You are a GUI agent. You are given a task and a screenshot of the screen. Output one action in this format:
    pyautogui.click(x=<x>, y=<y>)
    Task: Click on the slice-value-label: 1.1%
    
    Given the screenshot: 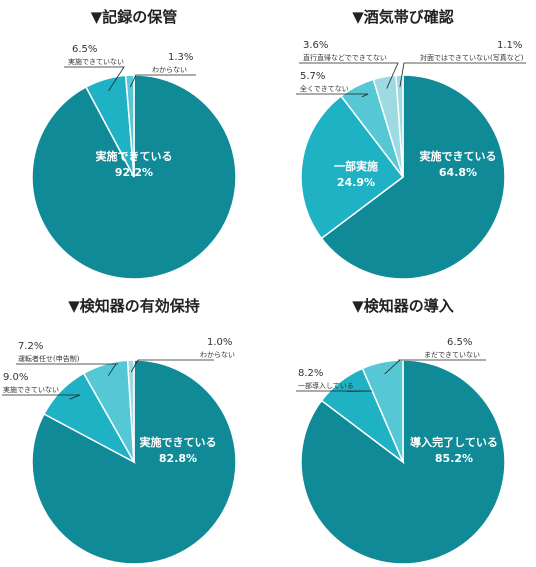 What is the action you would take?
    pyautogui.click(x=509, y=45)
    